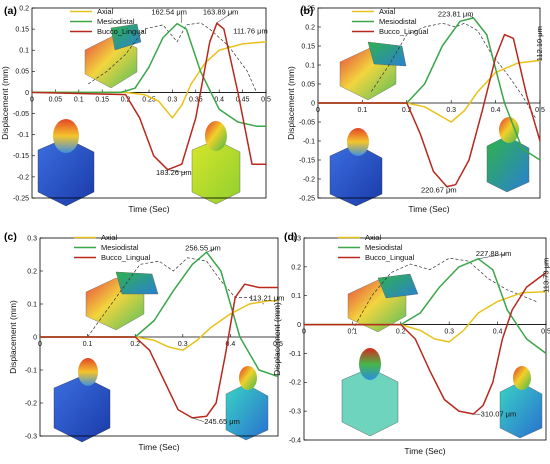 This screenshot has width=550, height=464. What do you see at coordinates (277, 339) in the screenshot?
I see `panel-d-ylabel: Displacement (mm)` at bounding box center [277, 339].